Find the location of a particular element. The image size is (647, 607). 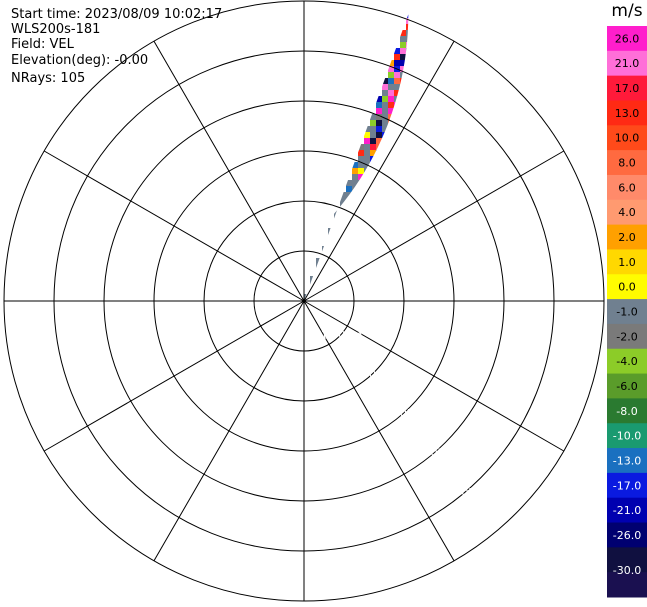

instrument-label: WLS200s-181 is located at coordinates (56, 29).